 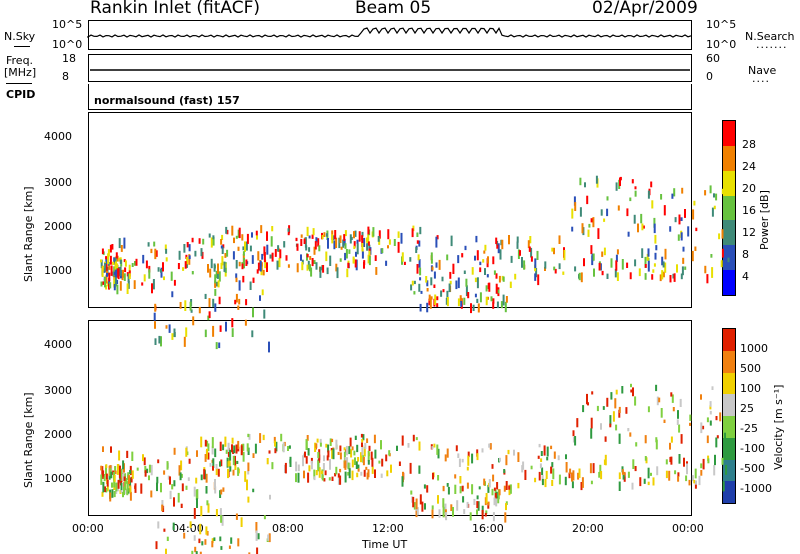 What do you see at coordinates (167, 100) in the screenshot?
I see `cpid-value: normalsound (fast) 157` at bounding box center [167, 100].